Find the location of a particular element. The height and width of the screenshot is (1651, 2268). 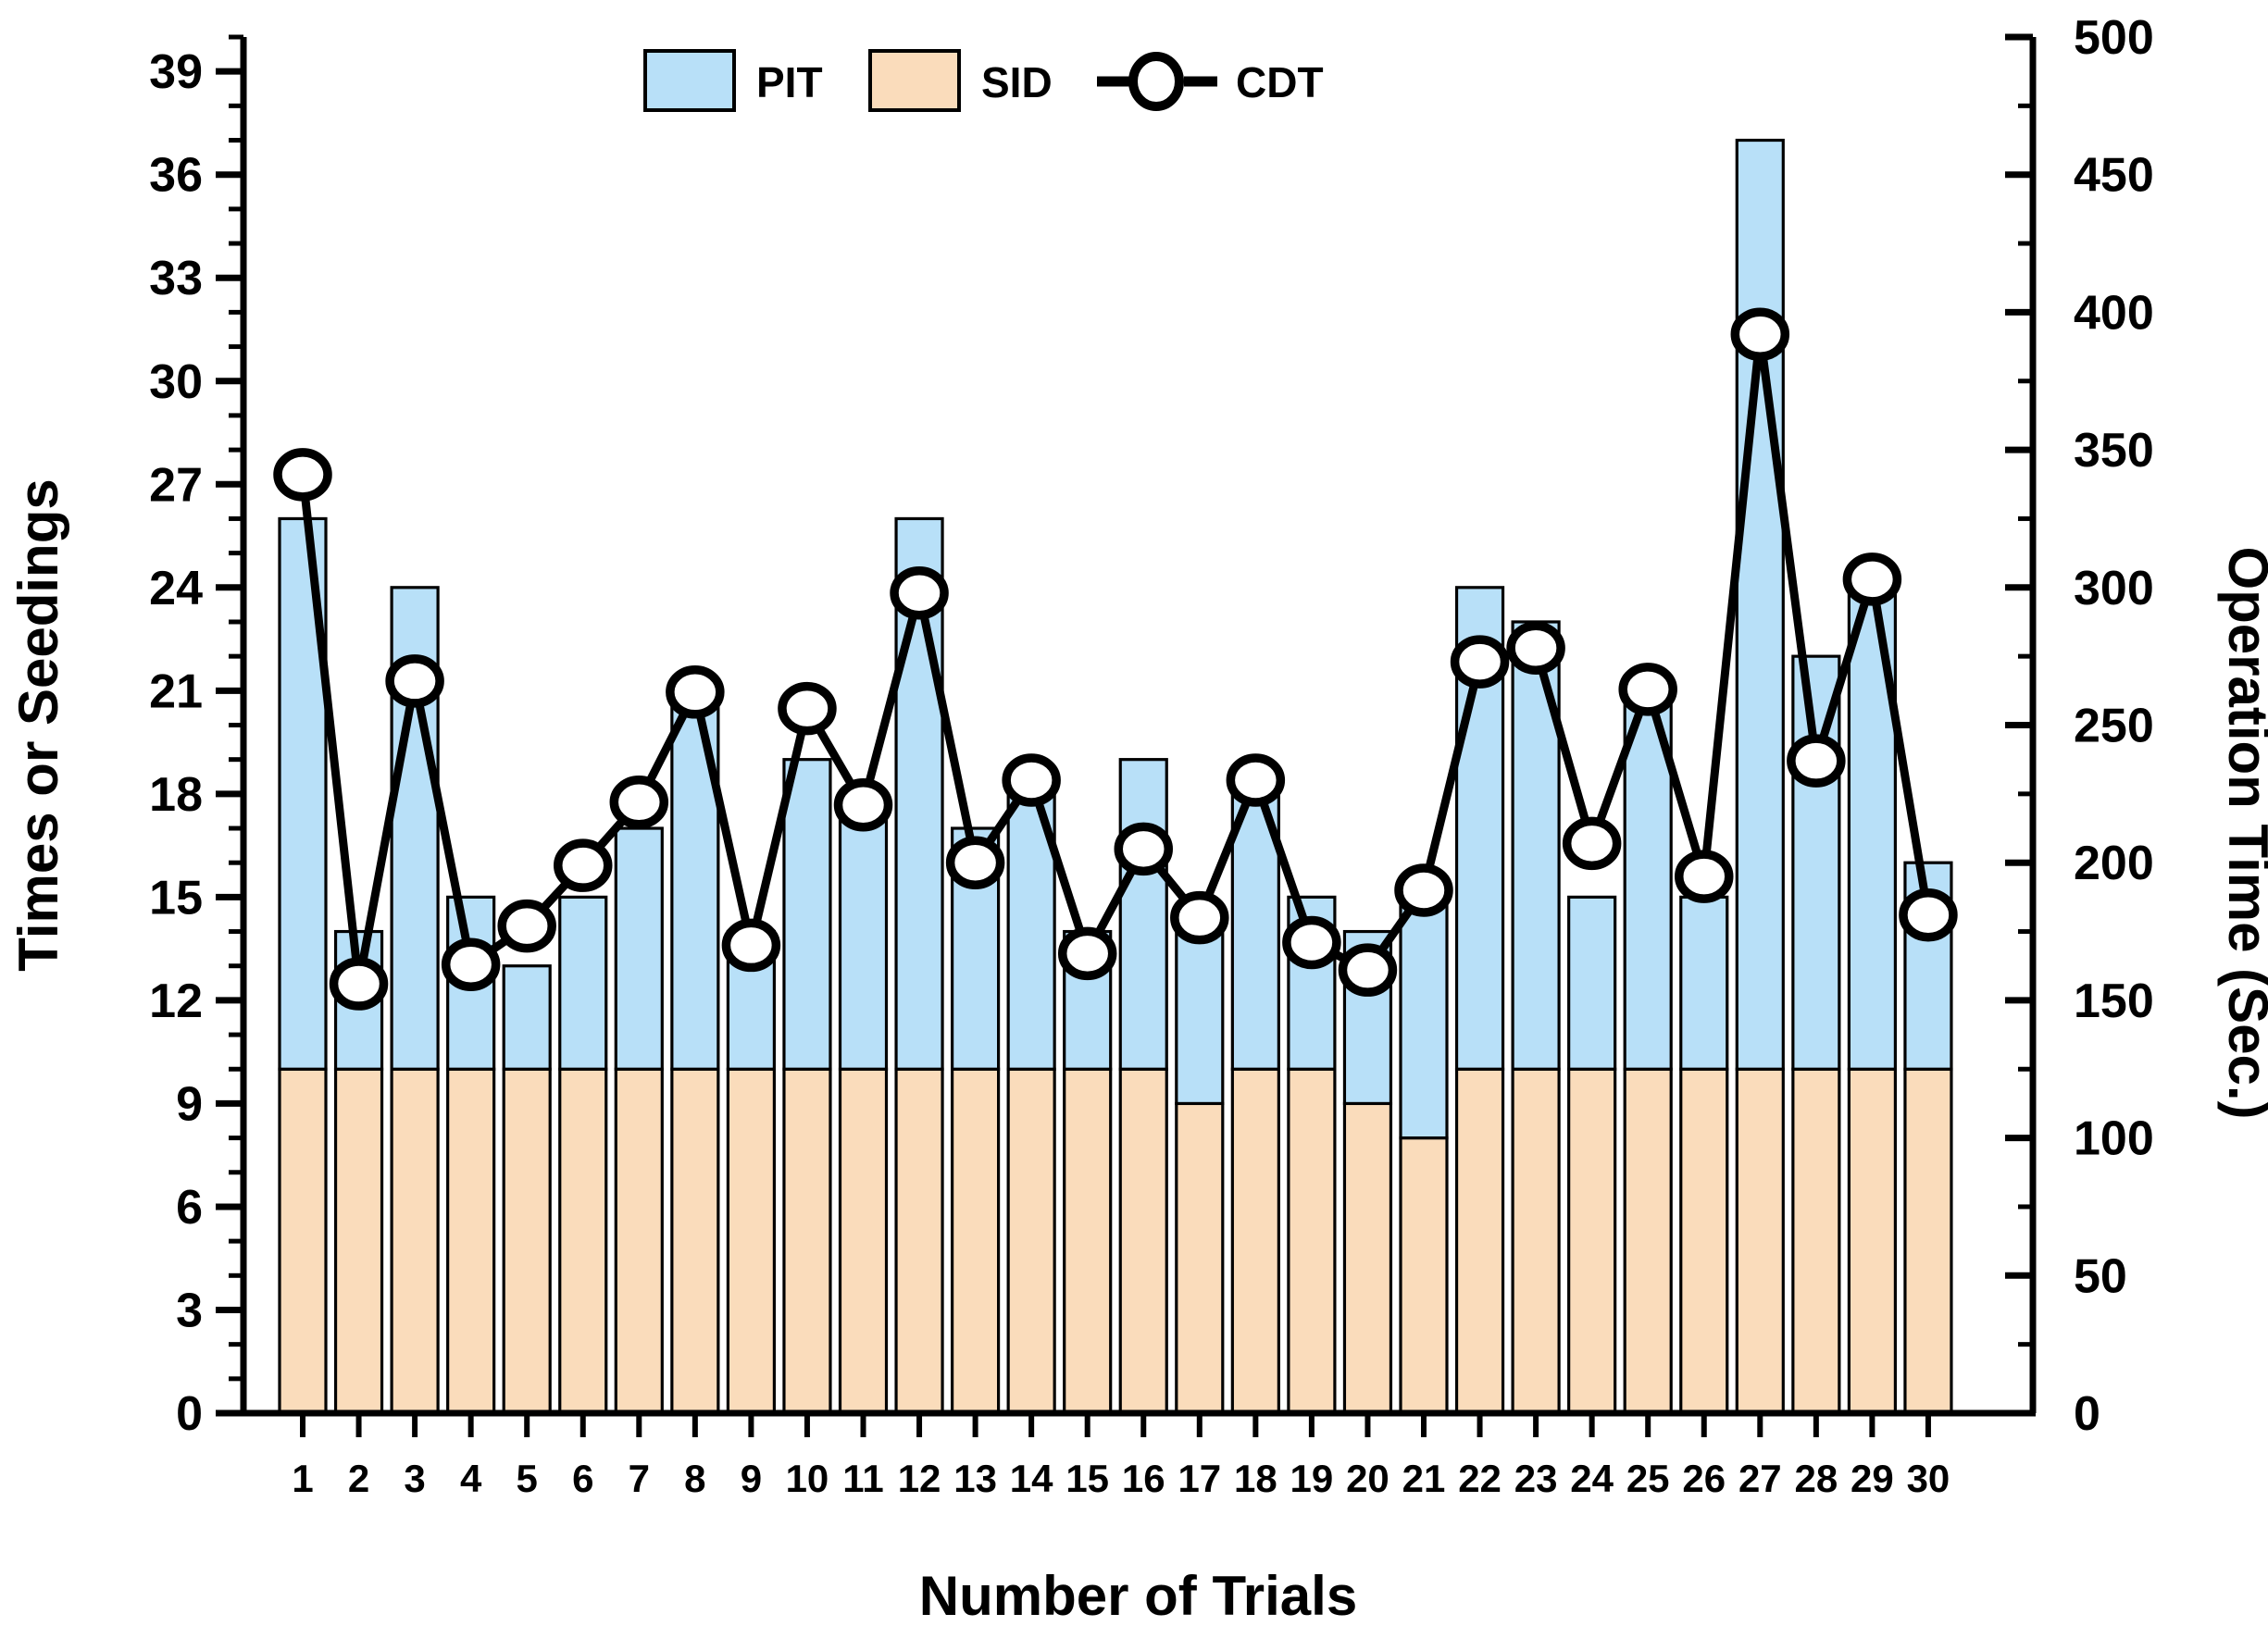

left-tick-label: 6 is located at coordinates (189, 1208).